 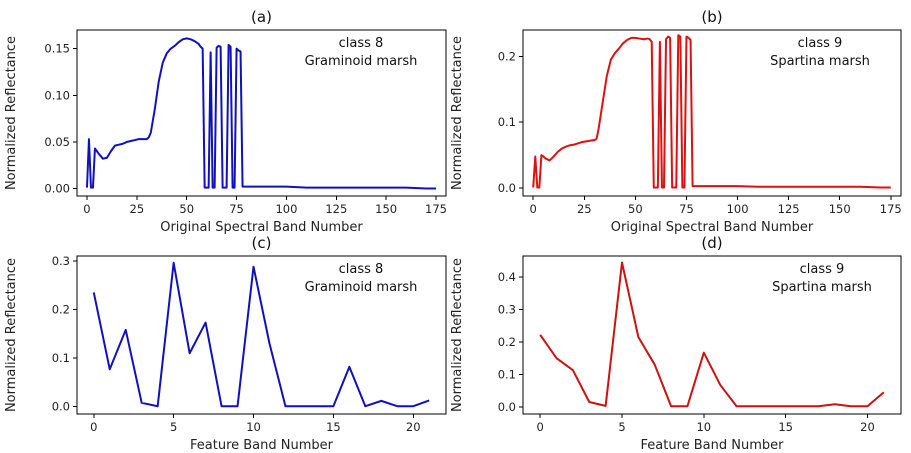 What do you see at coordinates (57, 95) in the screenshot?
I see `y-tick-label: 0.10` at bounding box center [57, 95].